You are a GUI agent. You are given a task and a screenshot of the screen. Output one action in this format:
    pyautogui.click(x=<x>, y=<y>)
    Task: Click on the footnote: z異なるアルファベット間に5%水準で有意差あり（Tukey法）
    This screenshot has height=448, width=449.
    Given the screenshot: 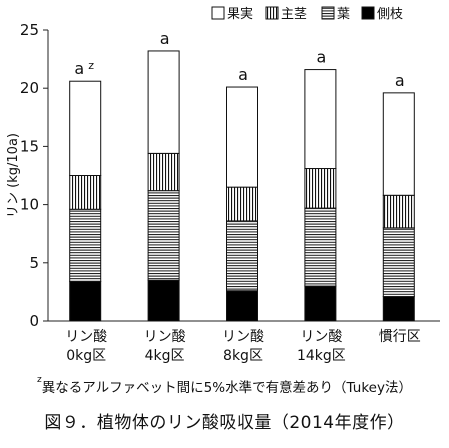 What is the action you would take?
    pyautogui.click(x=224, y=385)
    